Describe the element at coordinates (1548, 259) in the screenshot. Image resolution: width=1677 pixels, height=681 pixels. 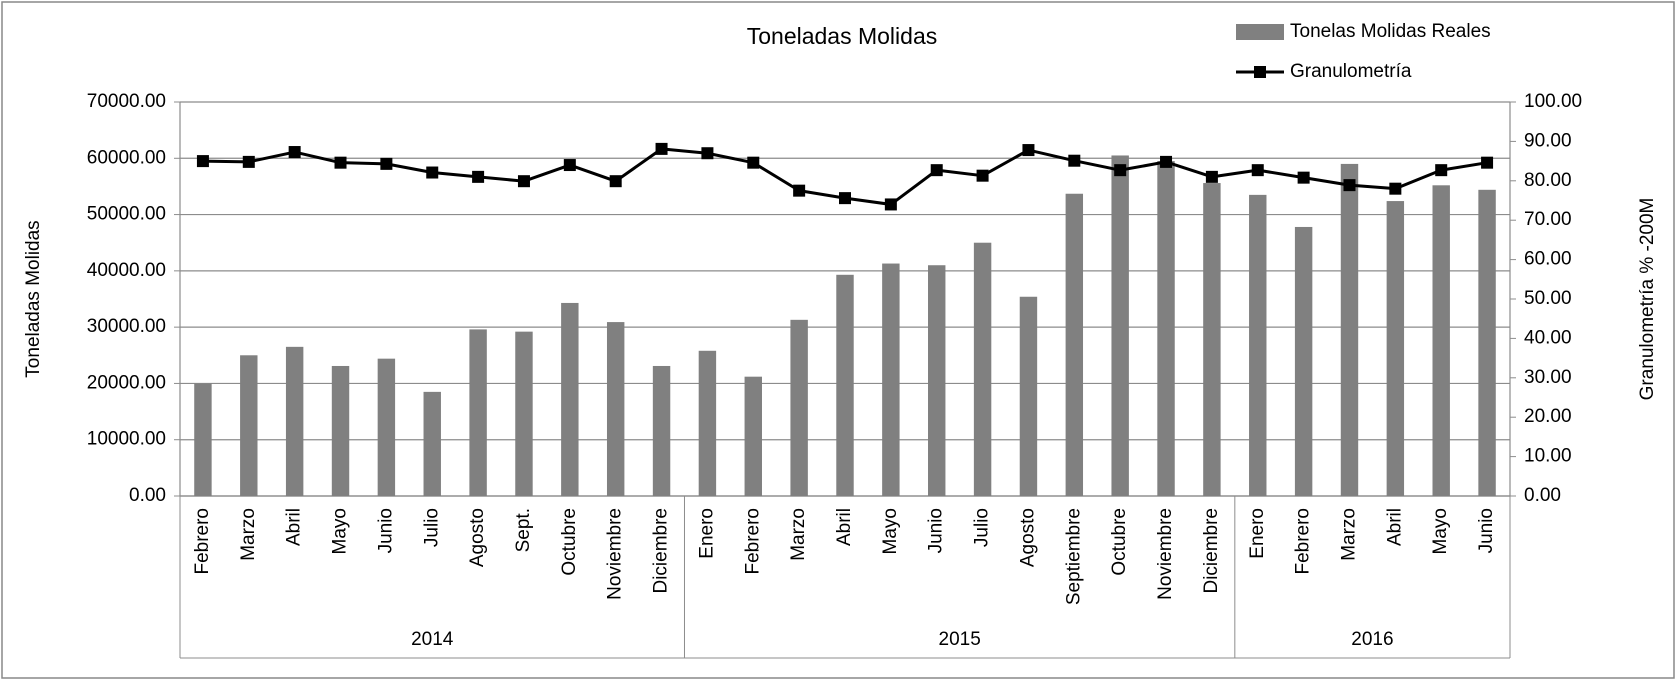
I see `y2-tick-label: 60.00` at that location.